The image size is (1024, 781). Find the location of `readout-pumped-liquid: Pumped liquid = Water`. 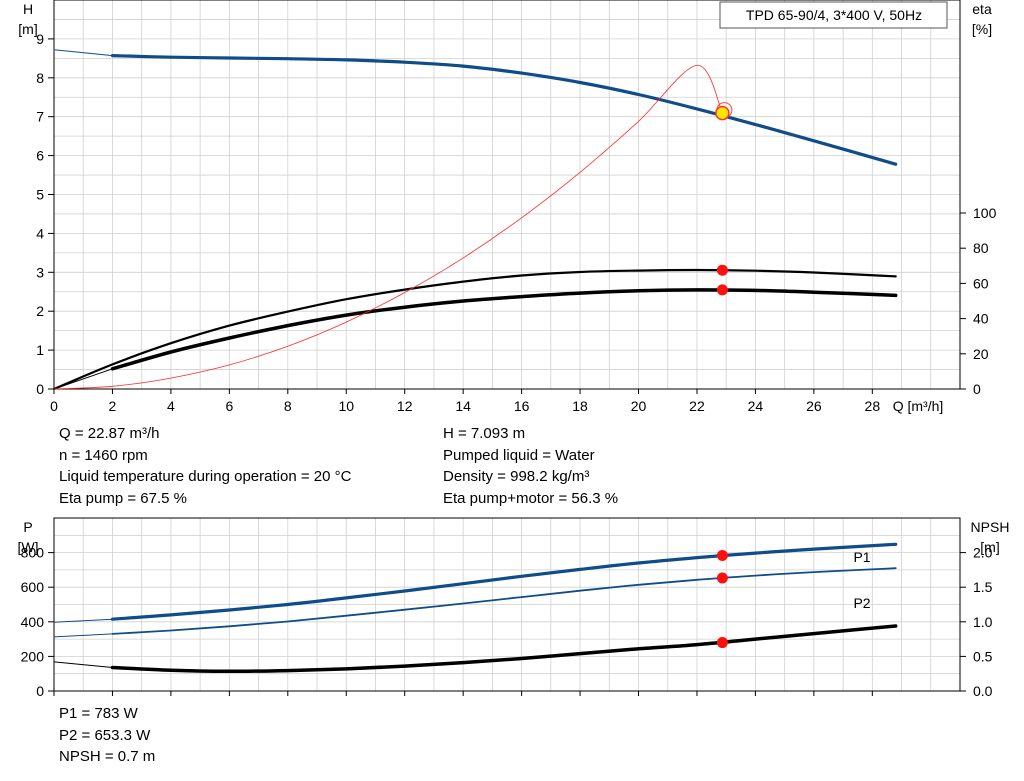

readout-pumped-liquid: Pumped liquid = Water is located at coordinates (519, 455).